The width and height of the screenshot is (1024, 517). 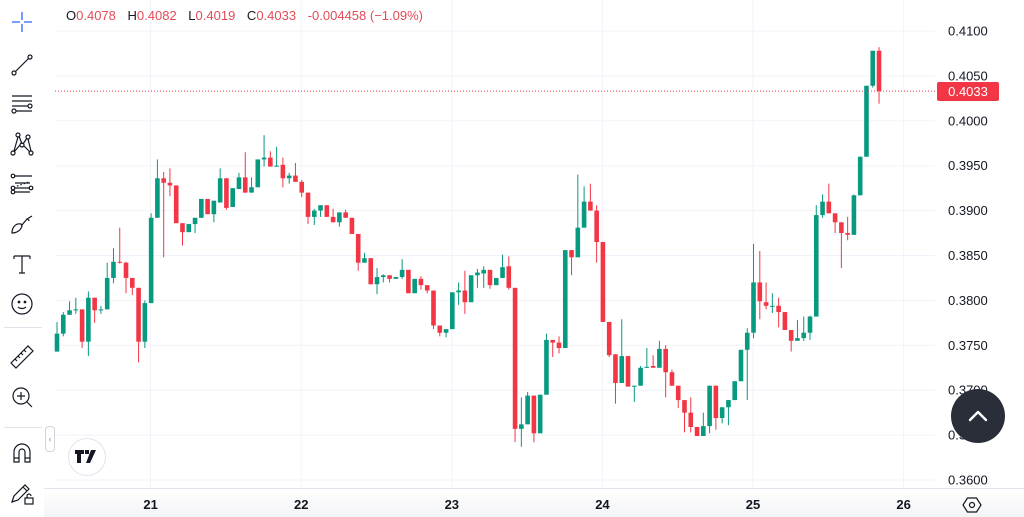 I want to click on brush-icon, so click(x=22, y=224).